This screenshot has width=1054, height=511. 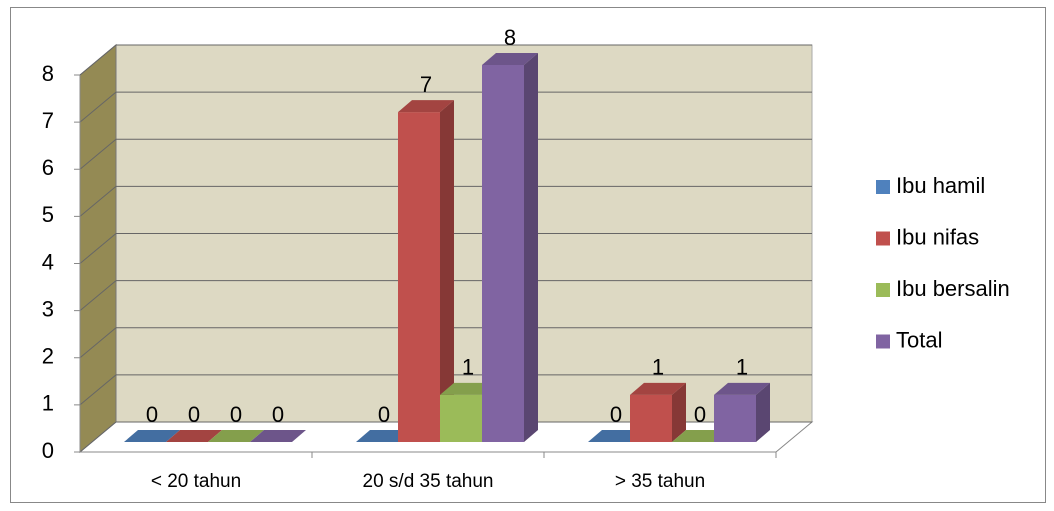 I want to click on y-tick-label: 5, so click(x=48, y=214).